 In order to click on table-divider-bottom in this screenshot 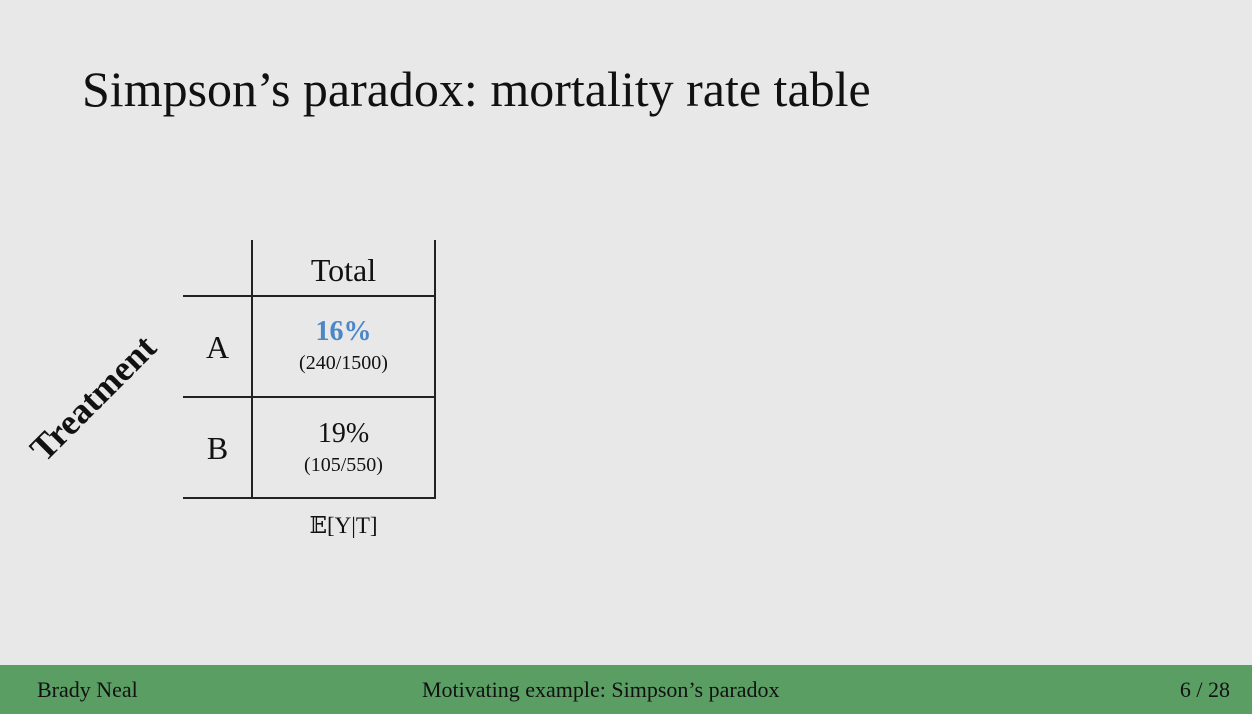, I will do `click(309, 498)`.